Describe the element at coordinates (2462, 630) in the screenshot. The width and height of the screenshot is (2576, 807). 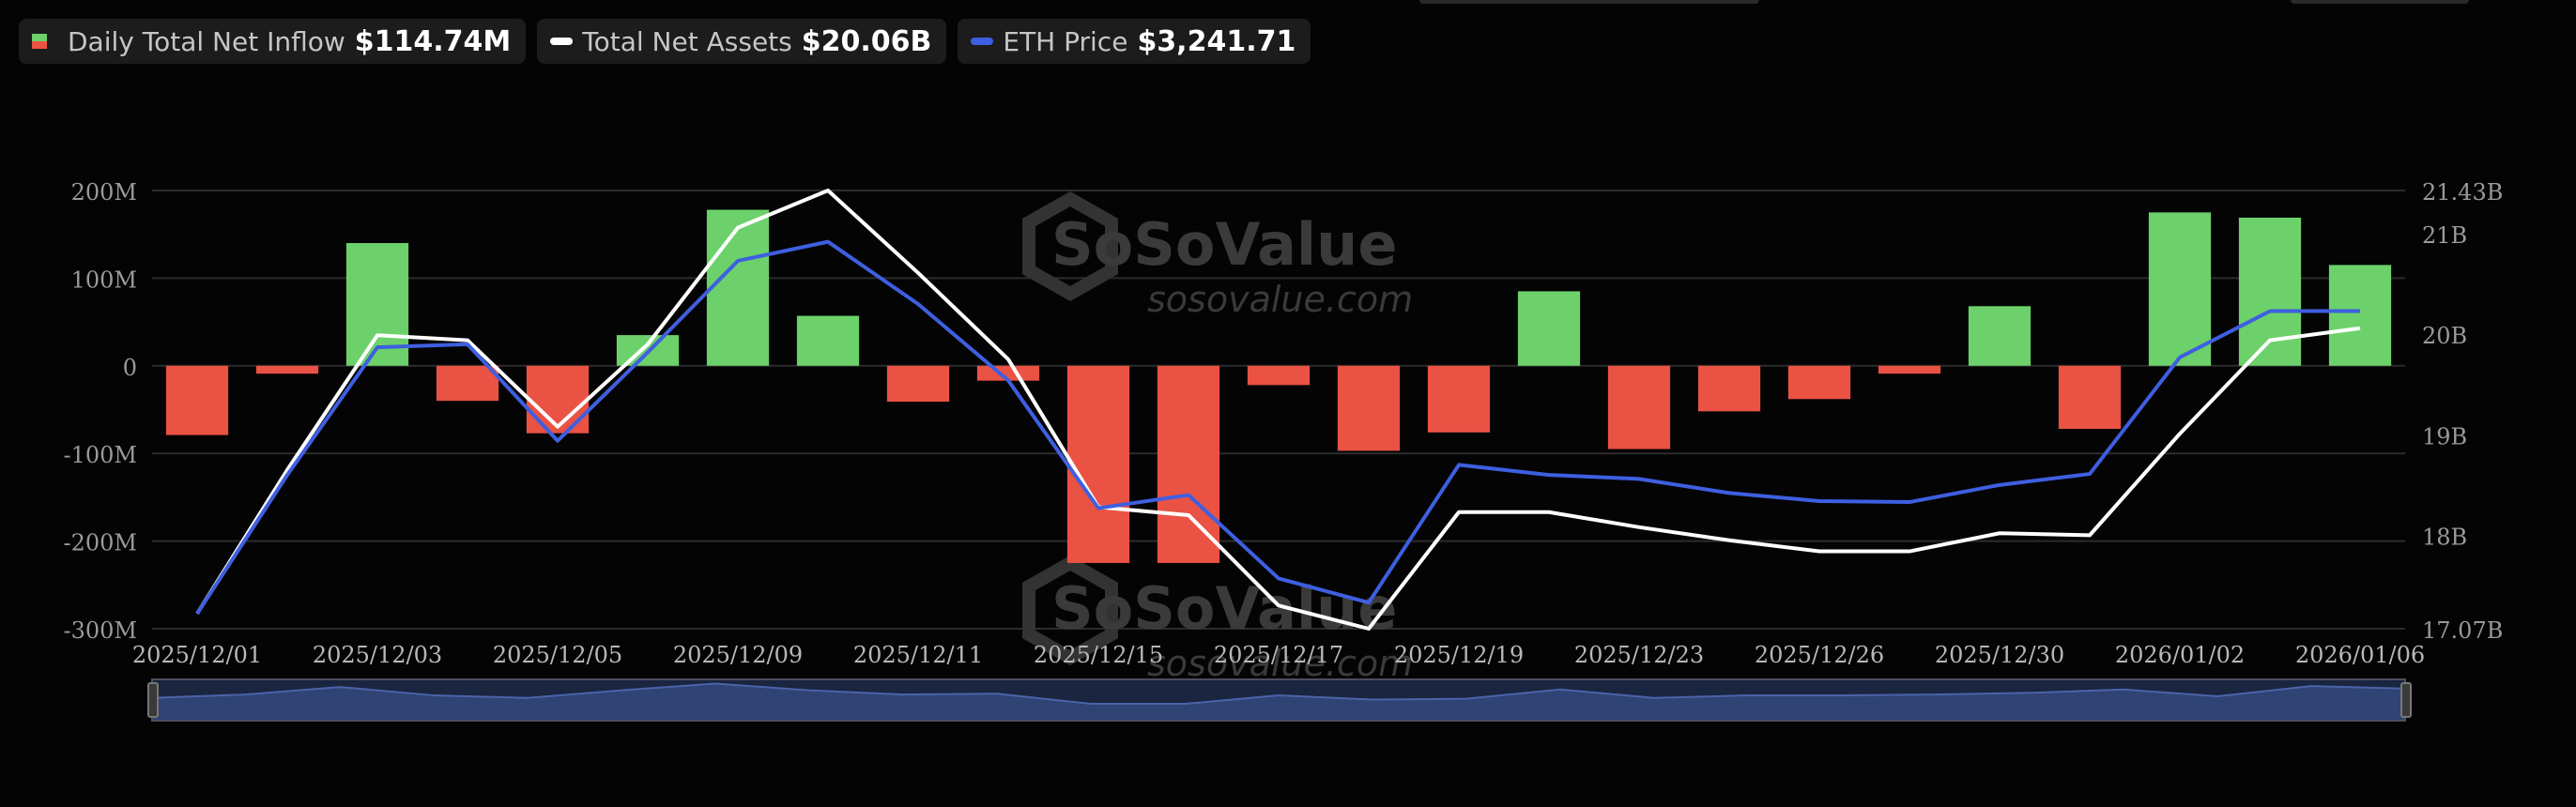
I see `y-right-tick-label: 17.07B` at that location.